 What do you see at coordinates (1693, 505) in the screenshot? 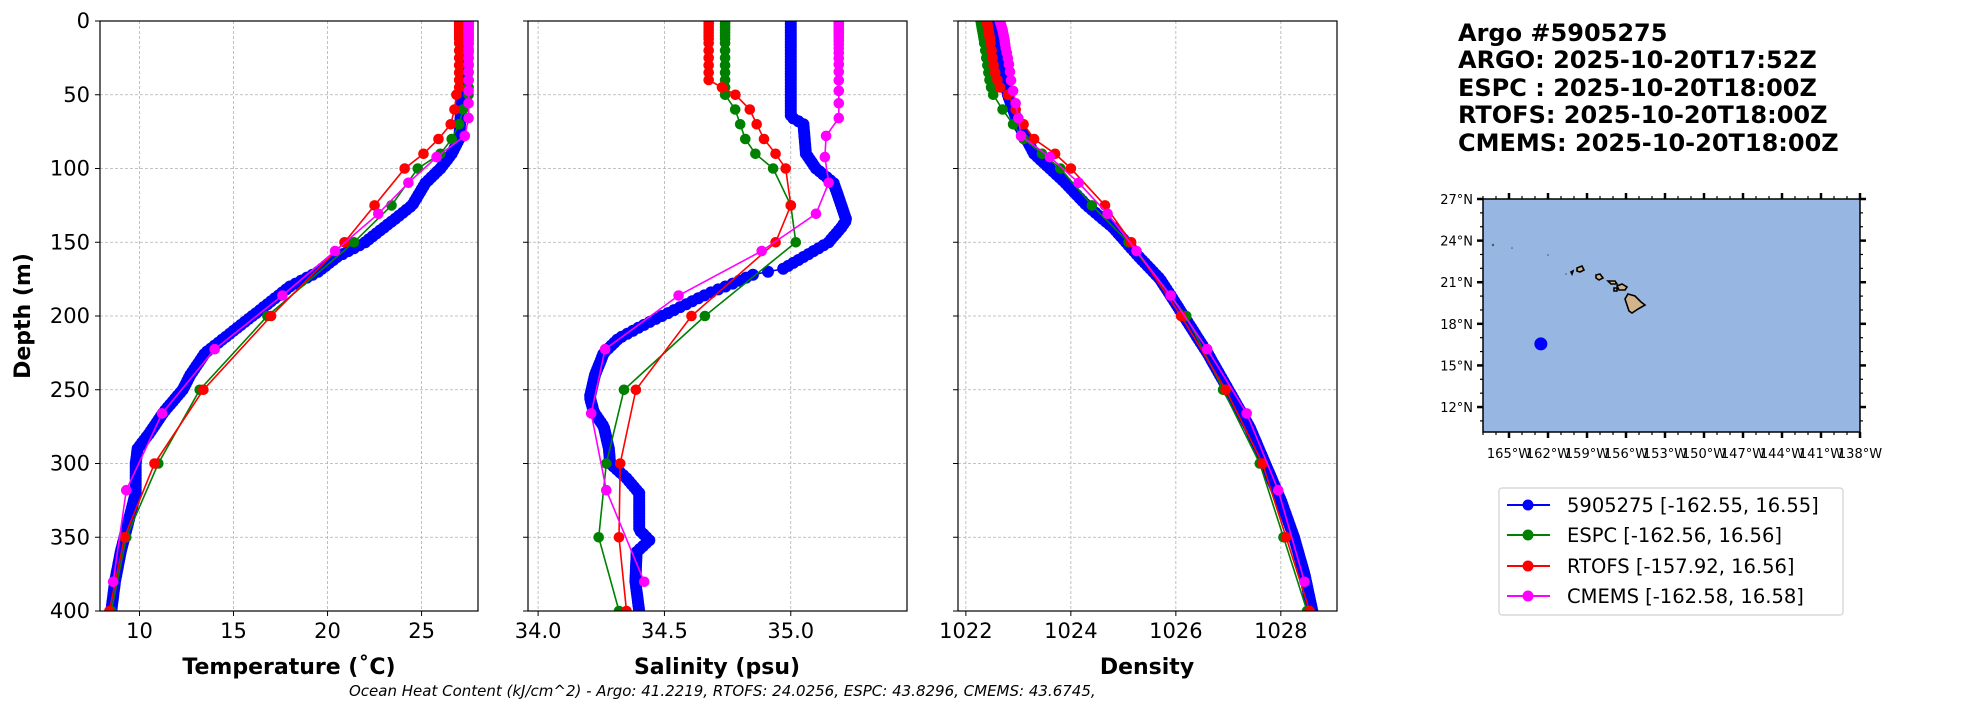
I see `legend-label: 5905275 [-162.55, 16.55]` at bounding box center [1693, 505].